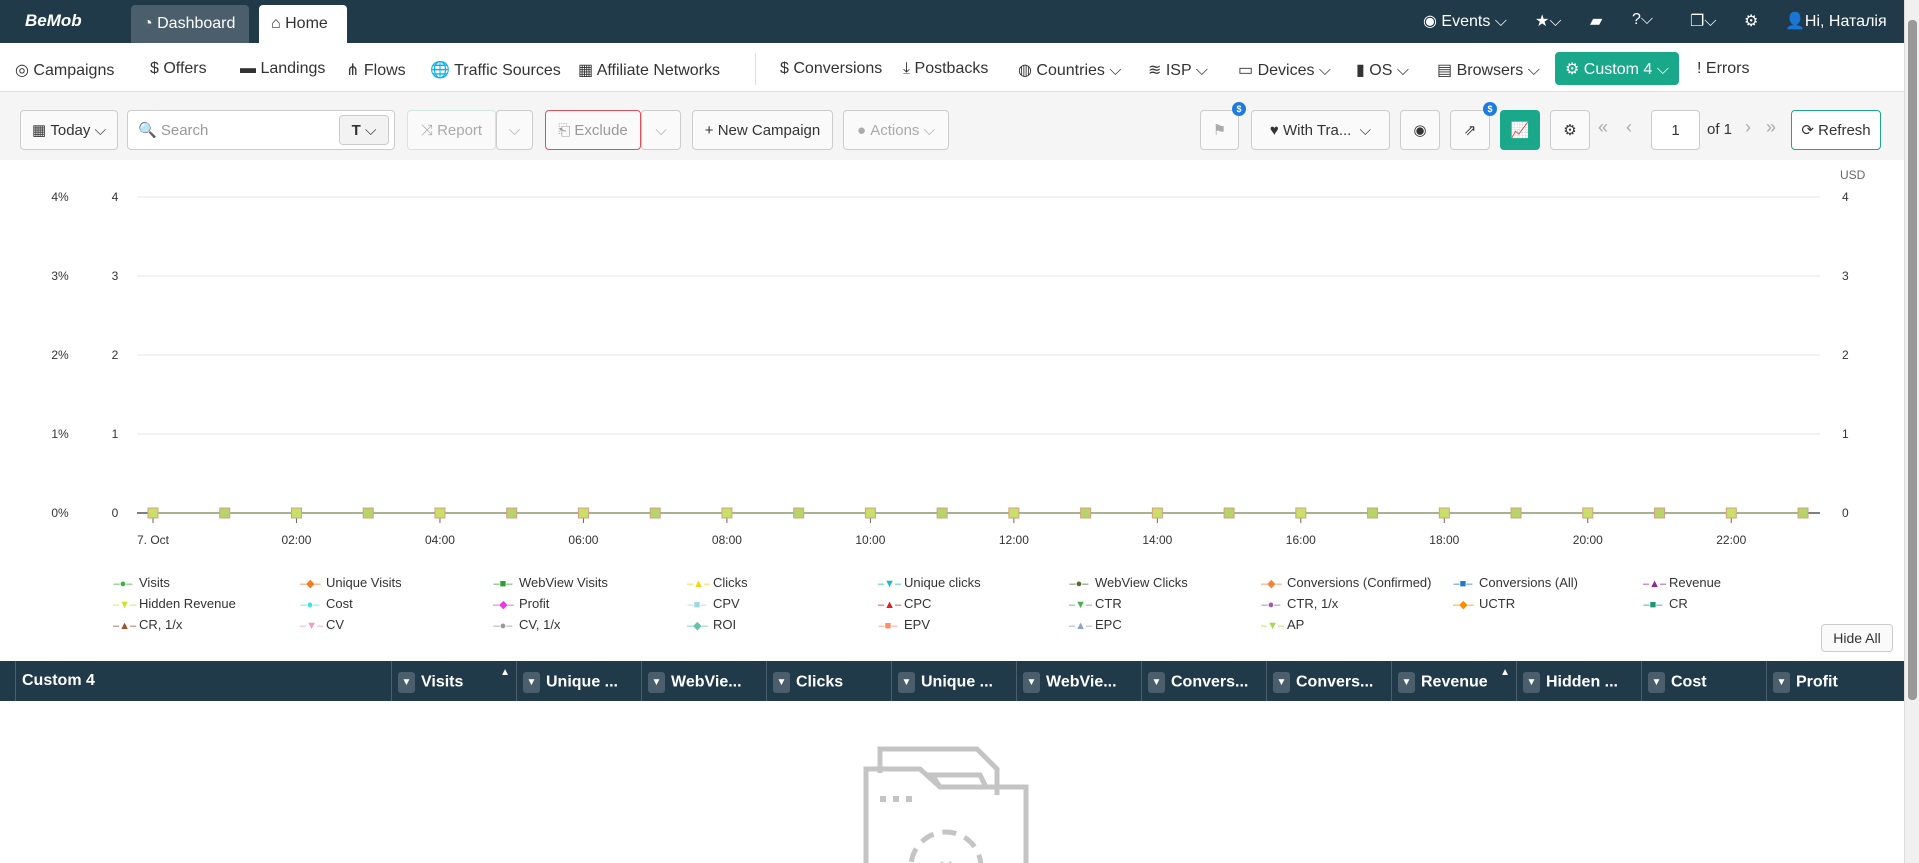 Image resolution: width=1919 pixels, height=863 pixels. Describe the element at coordinates (1836, 130) in the screenshot. I see `refresh-button: ⟳ Refresh` at that location.